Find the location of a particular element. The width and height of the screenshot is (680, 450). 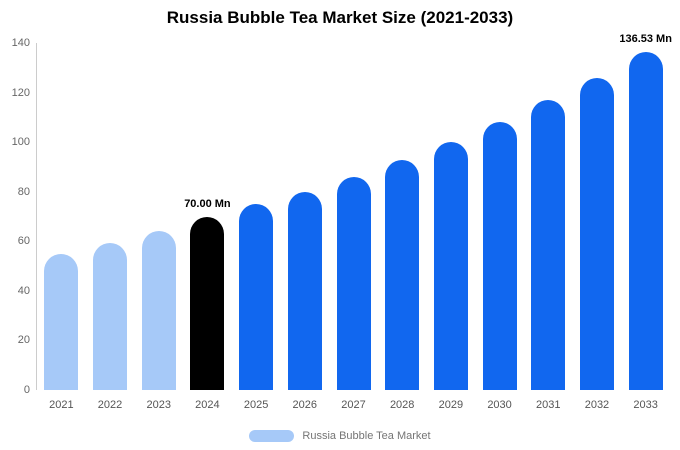

y-tick-label-0: 0 is located at coordinates (26, 390).